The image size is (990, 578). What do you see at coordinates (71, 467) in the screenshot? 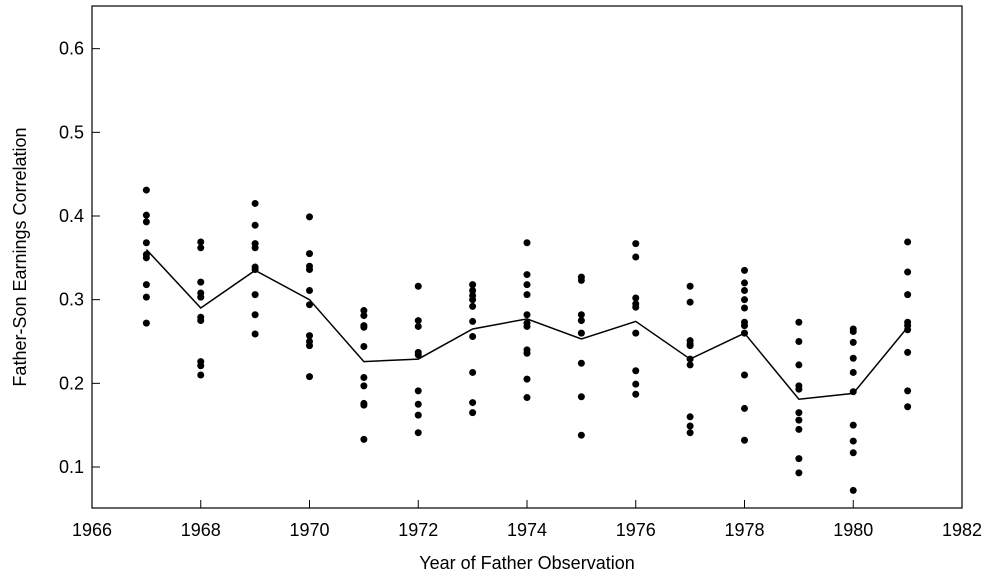
I see `y-tick-label: 0.1` at bounding box center [71, 467].